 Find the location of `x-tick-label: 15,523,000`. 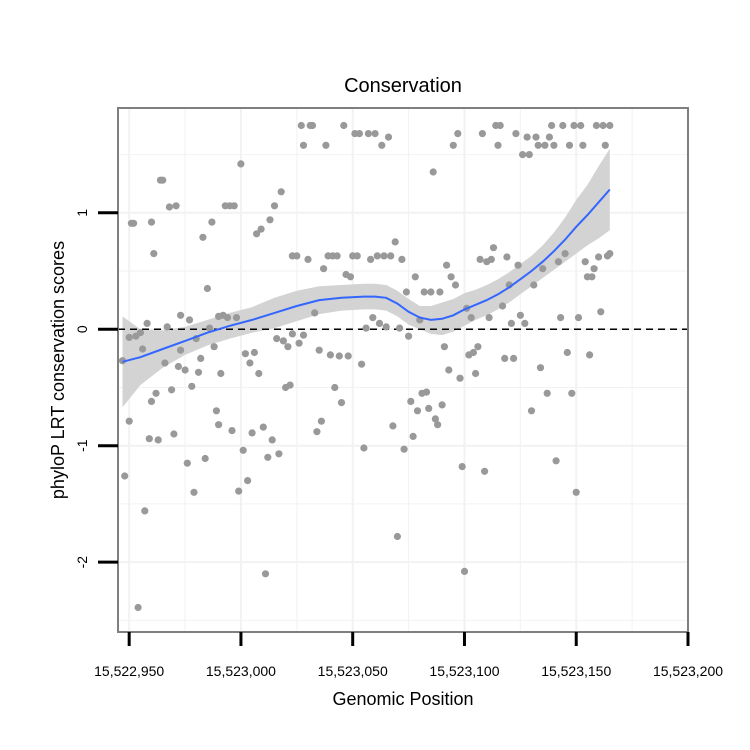

x-tick-label: 15,523,000 is located at coordinates (241, 671).